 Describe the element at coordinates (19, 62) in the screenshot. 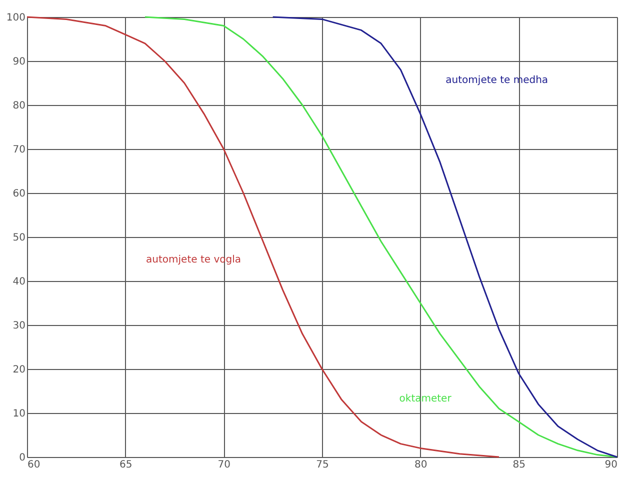

I see `y-tick-label: 90` at that location.